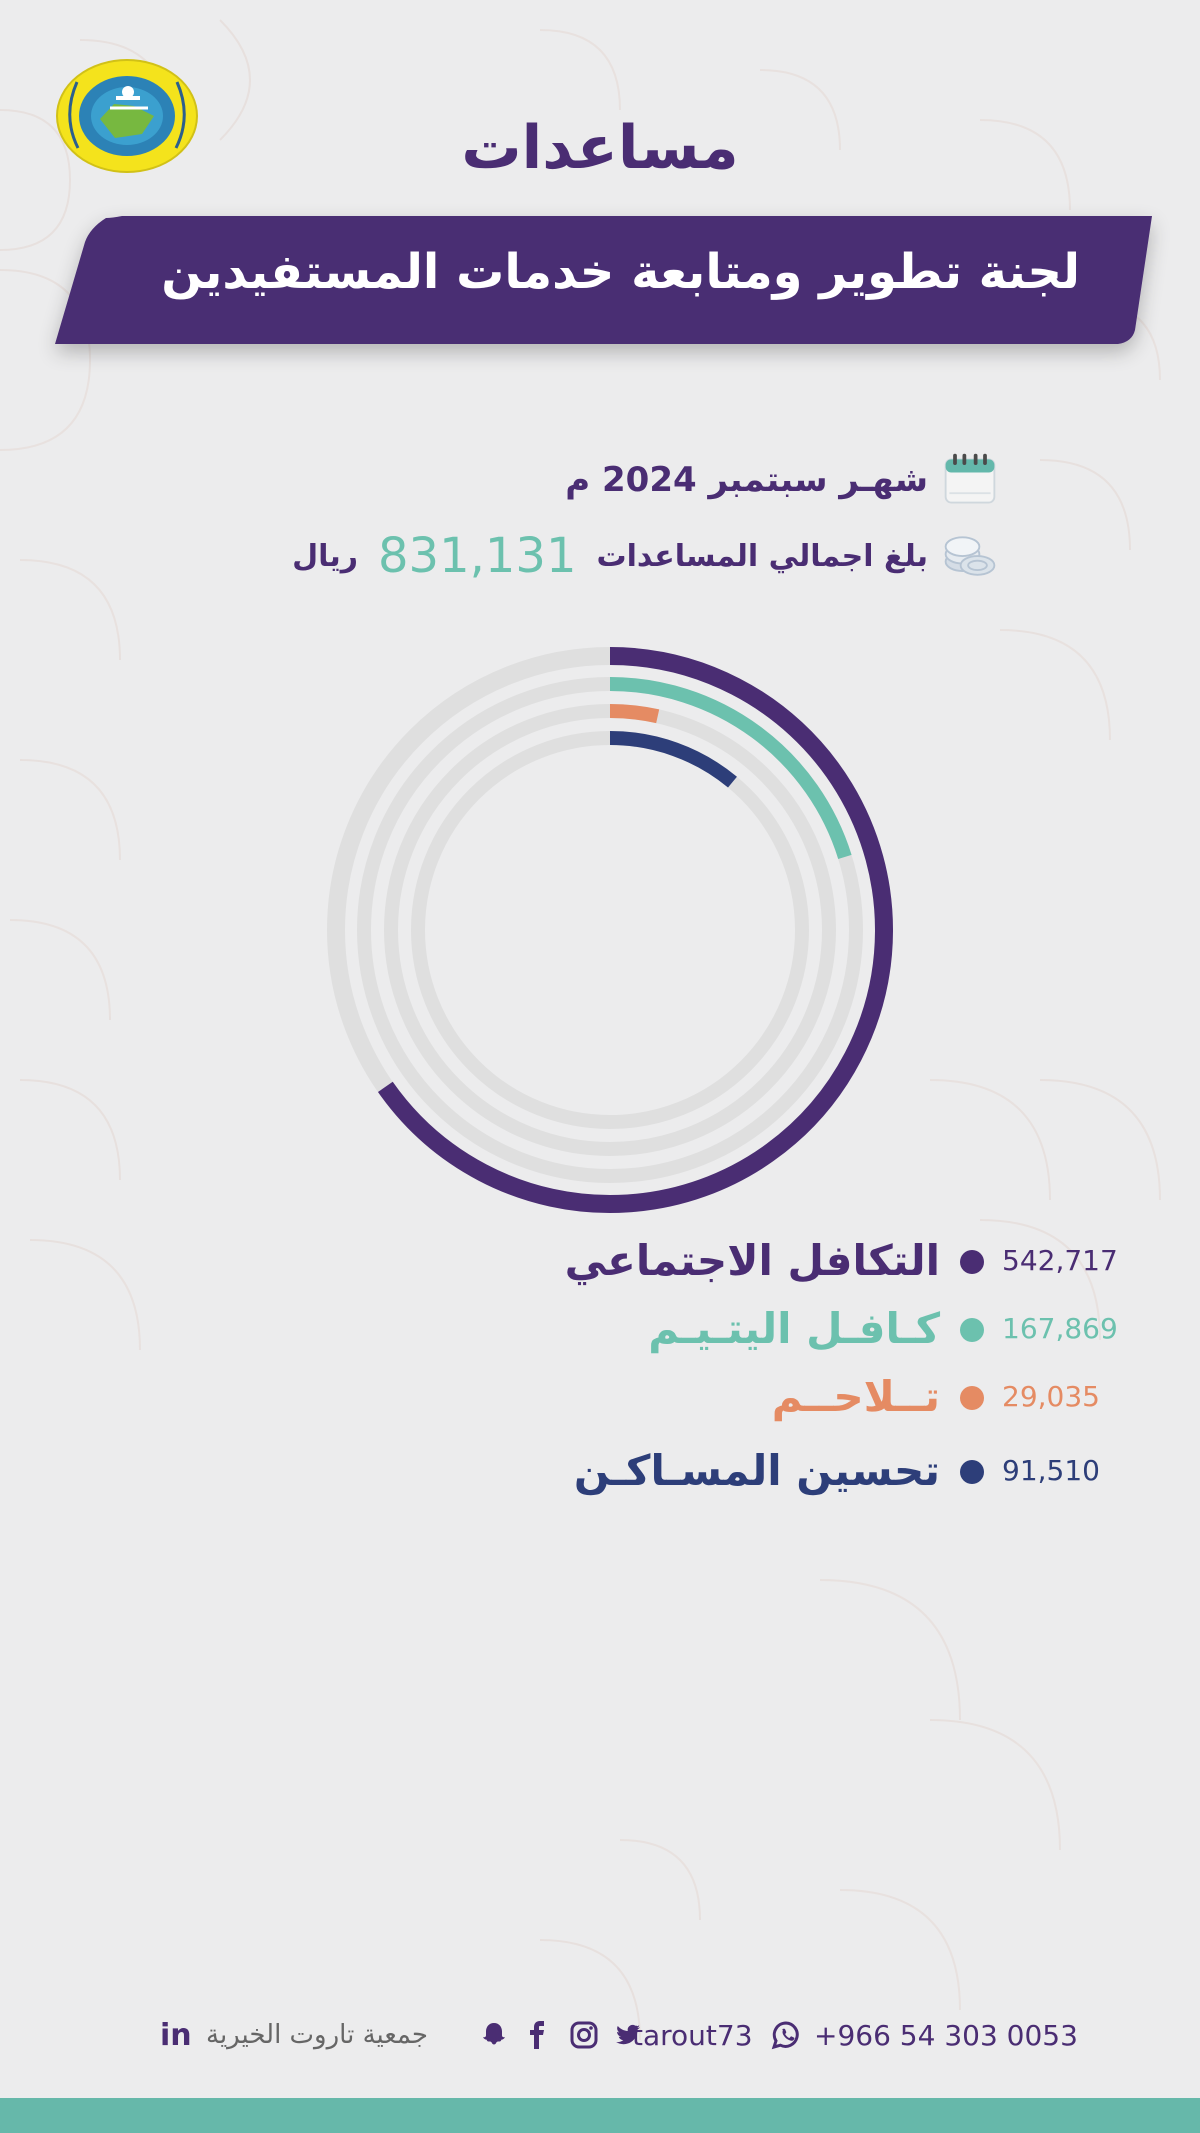 This screenshot has width=1200, height=2133. Describe the element at coordinates (756, 1470) in the screenshot. I see `legend-label-housing-improvement: تحسين المسـاكـن` at that location.